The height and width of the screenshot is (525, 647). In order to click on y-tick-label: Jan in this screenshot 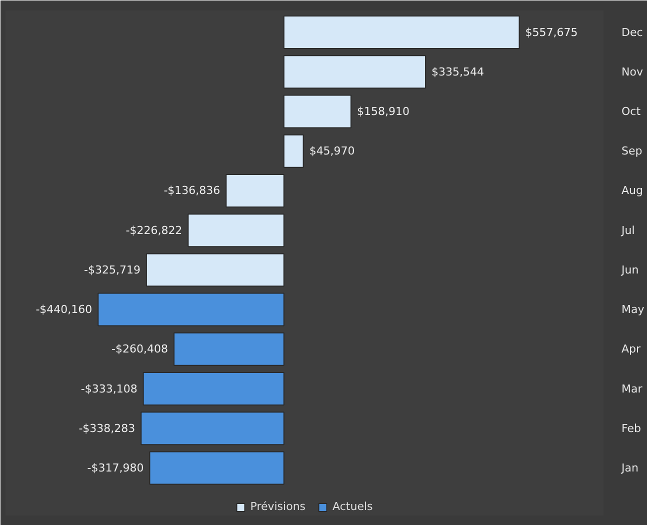, I will do `click(629, 467)`.